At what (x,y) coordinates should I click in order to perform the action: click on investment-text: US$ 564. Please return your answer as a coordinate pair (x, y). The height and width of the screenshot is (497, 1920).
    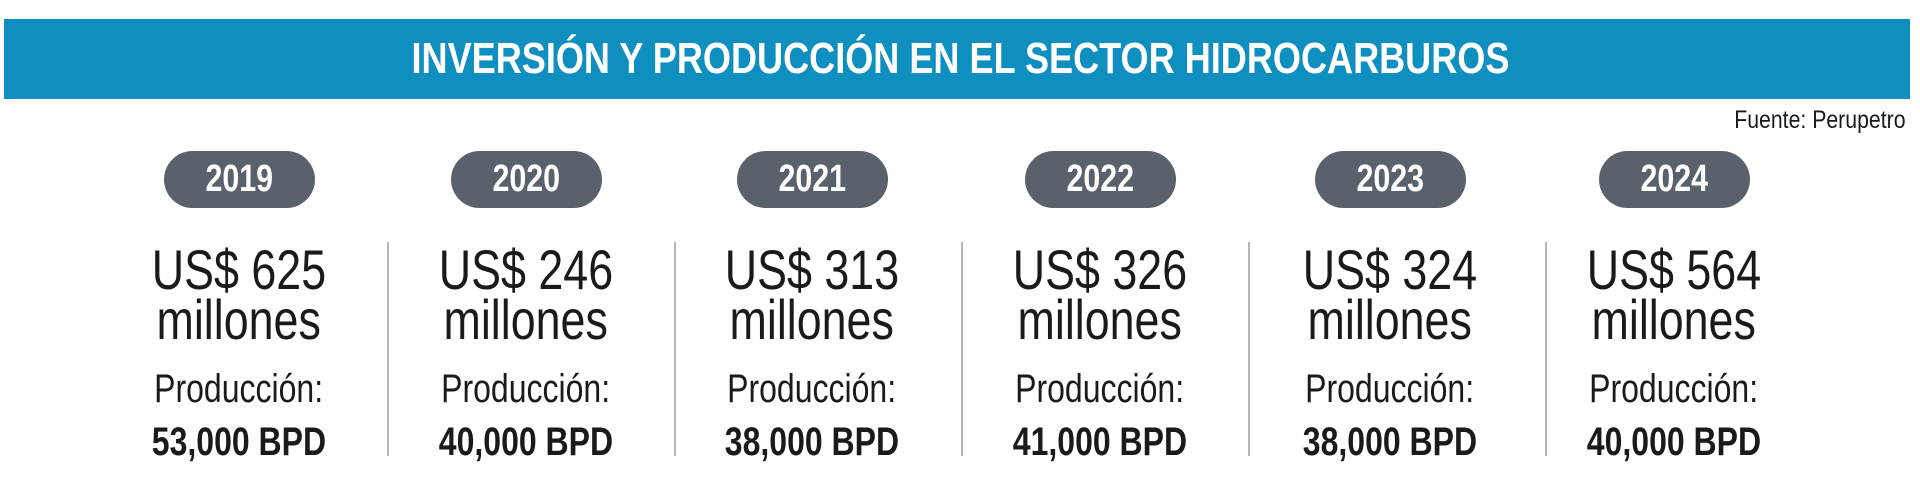
    Looking at the image, I should click on (1674, 269).